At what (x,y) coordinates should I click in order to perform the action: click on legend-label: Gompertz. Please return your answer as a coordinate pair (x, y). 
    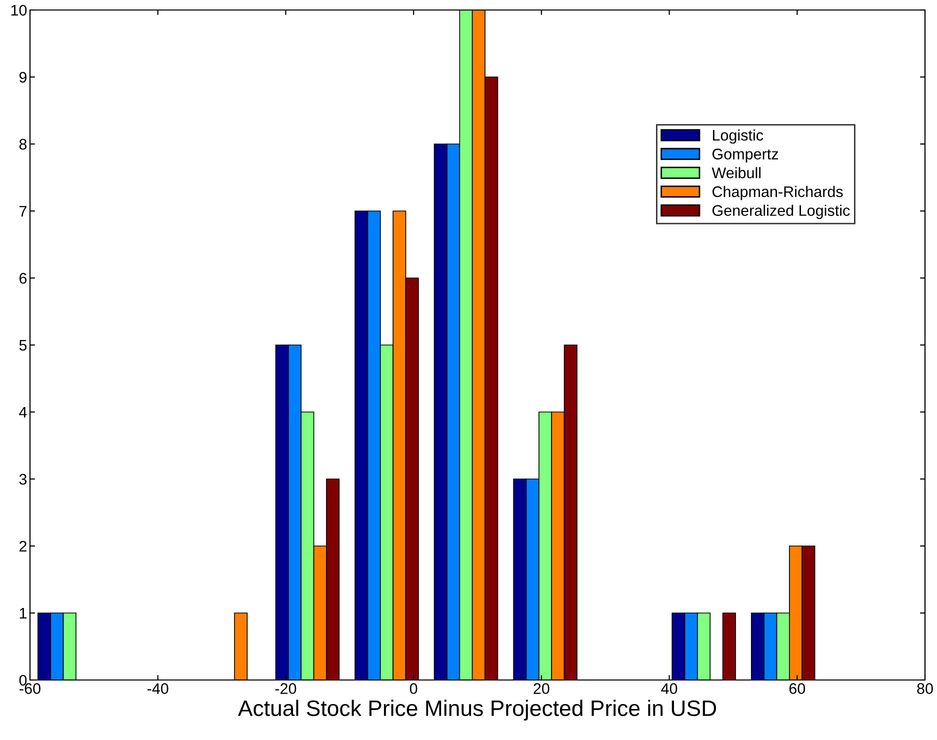
    Looking at the image, I should click on (745, 155).